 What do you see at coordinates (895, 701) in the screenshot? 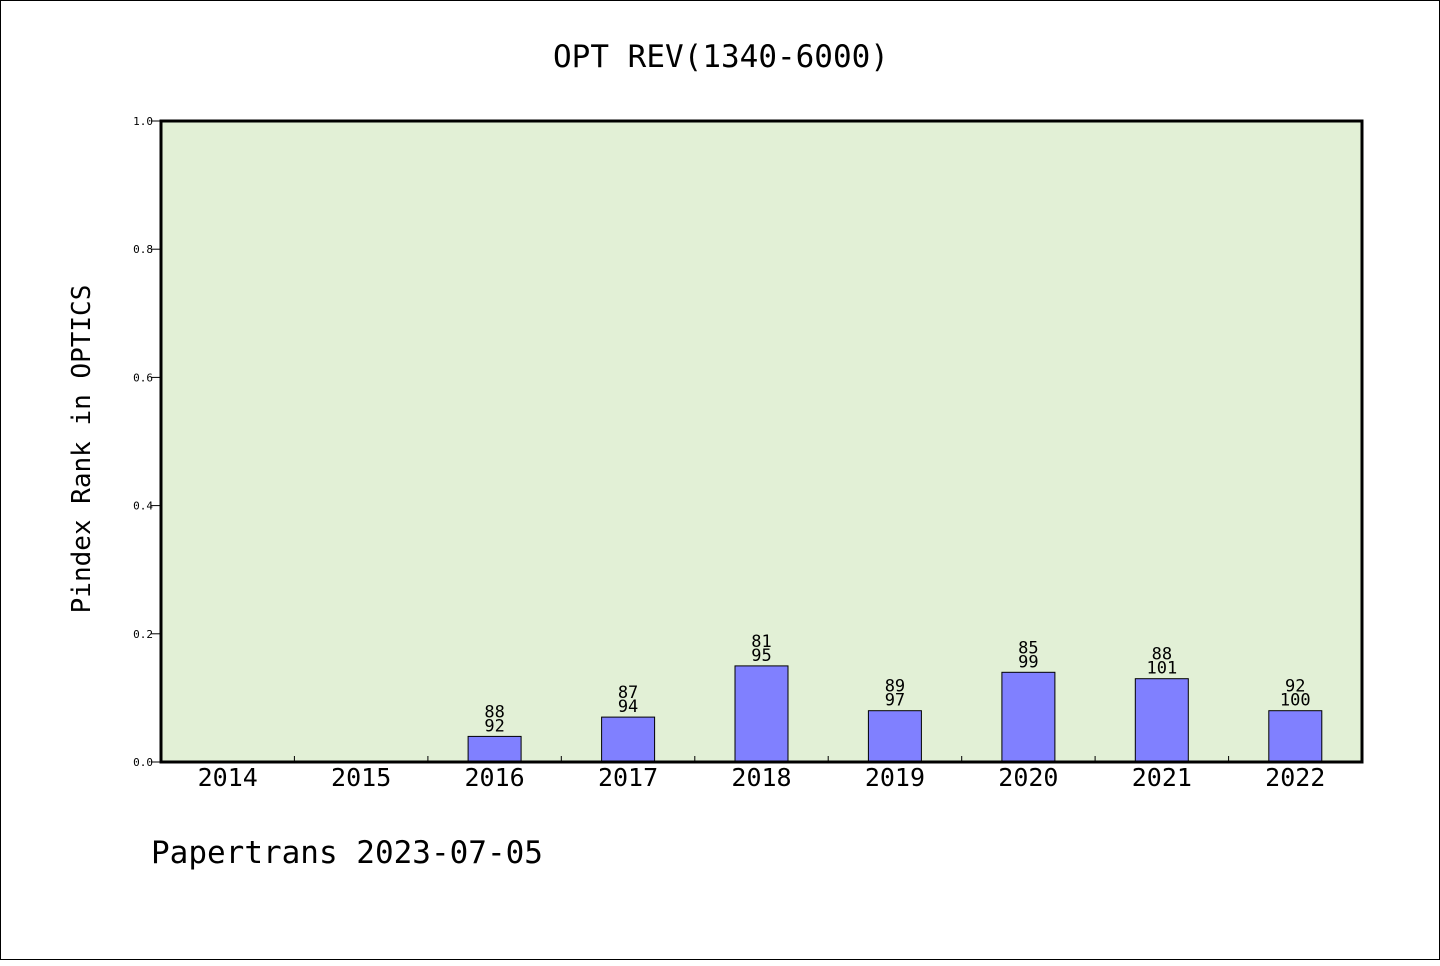
I see `data-label-bottom-2019: 97` at bounding box center [895, 701].